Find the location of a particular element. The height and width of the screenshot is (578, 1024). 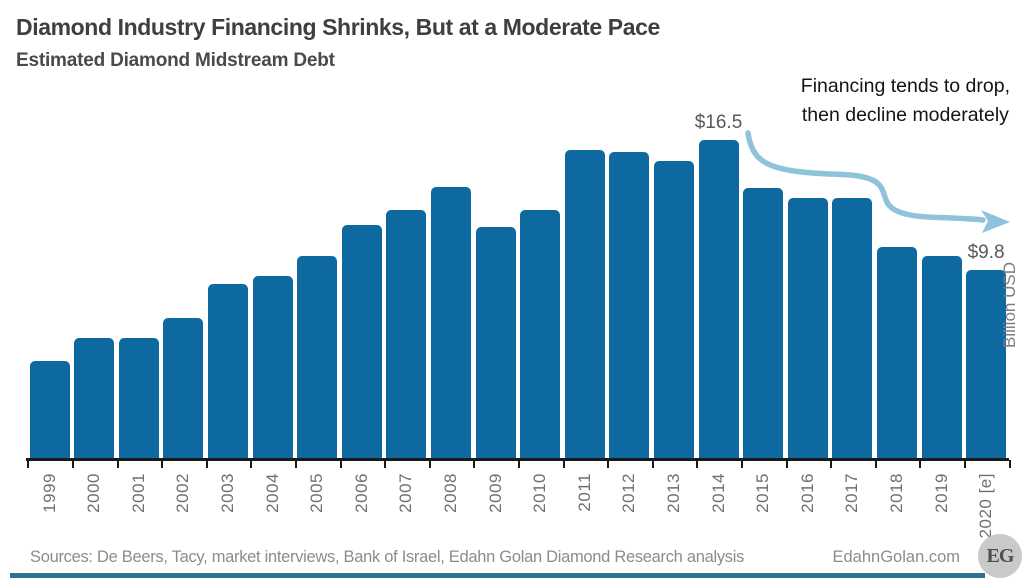

bar-2009 is located at coordinates (495, 343).